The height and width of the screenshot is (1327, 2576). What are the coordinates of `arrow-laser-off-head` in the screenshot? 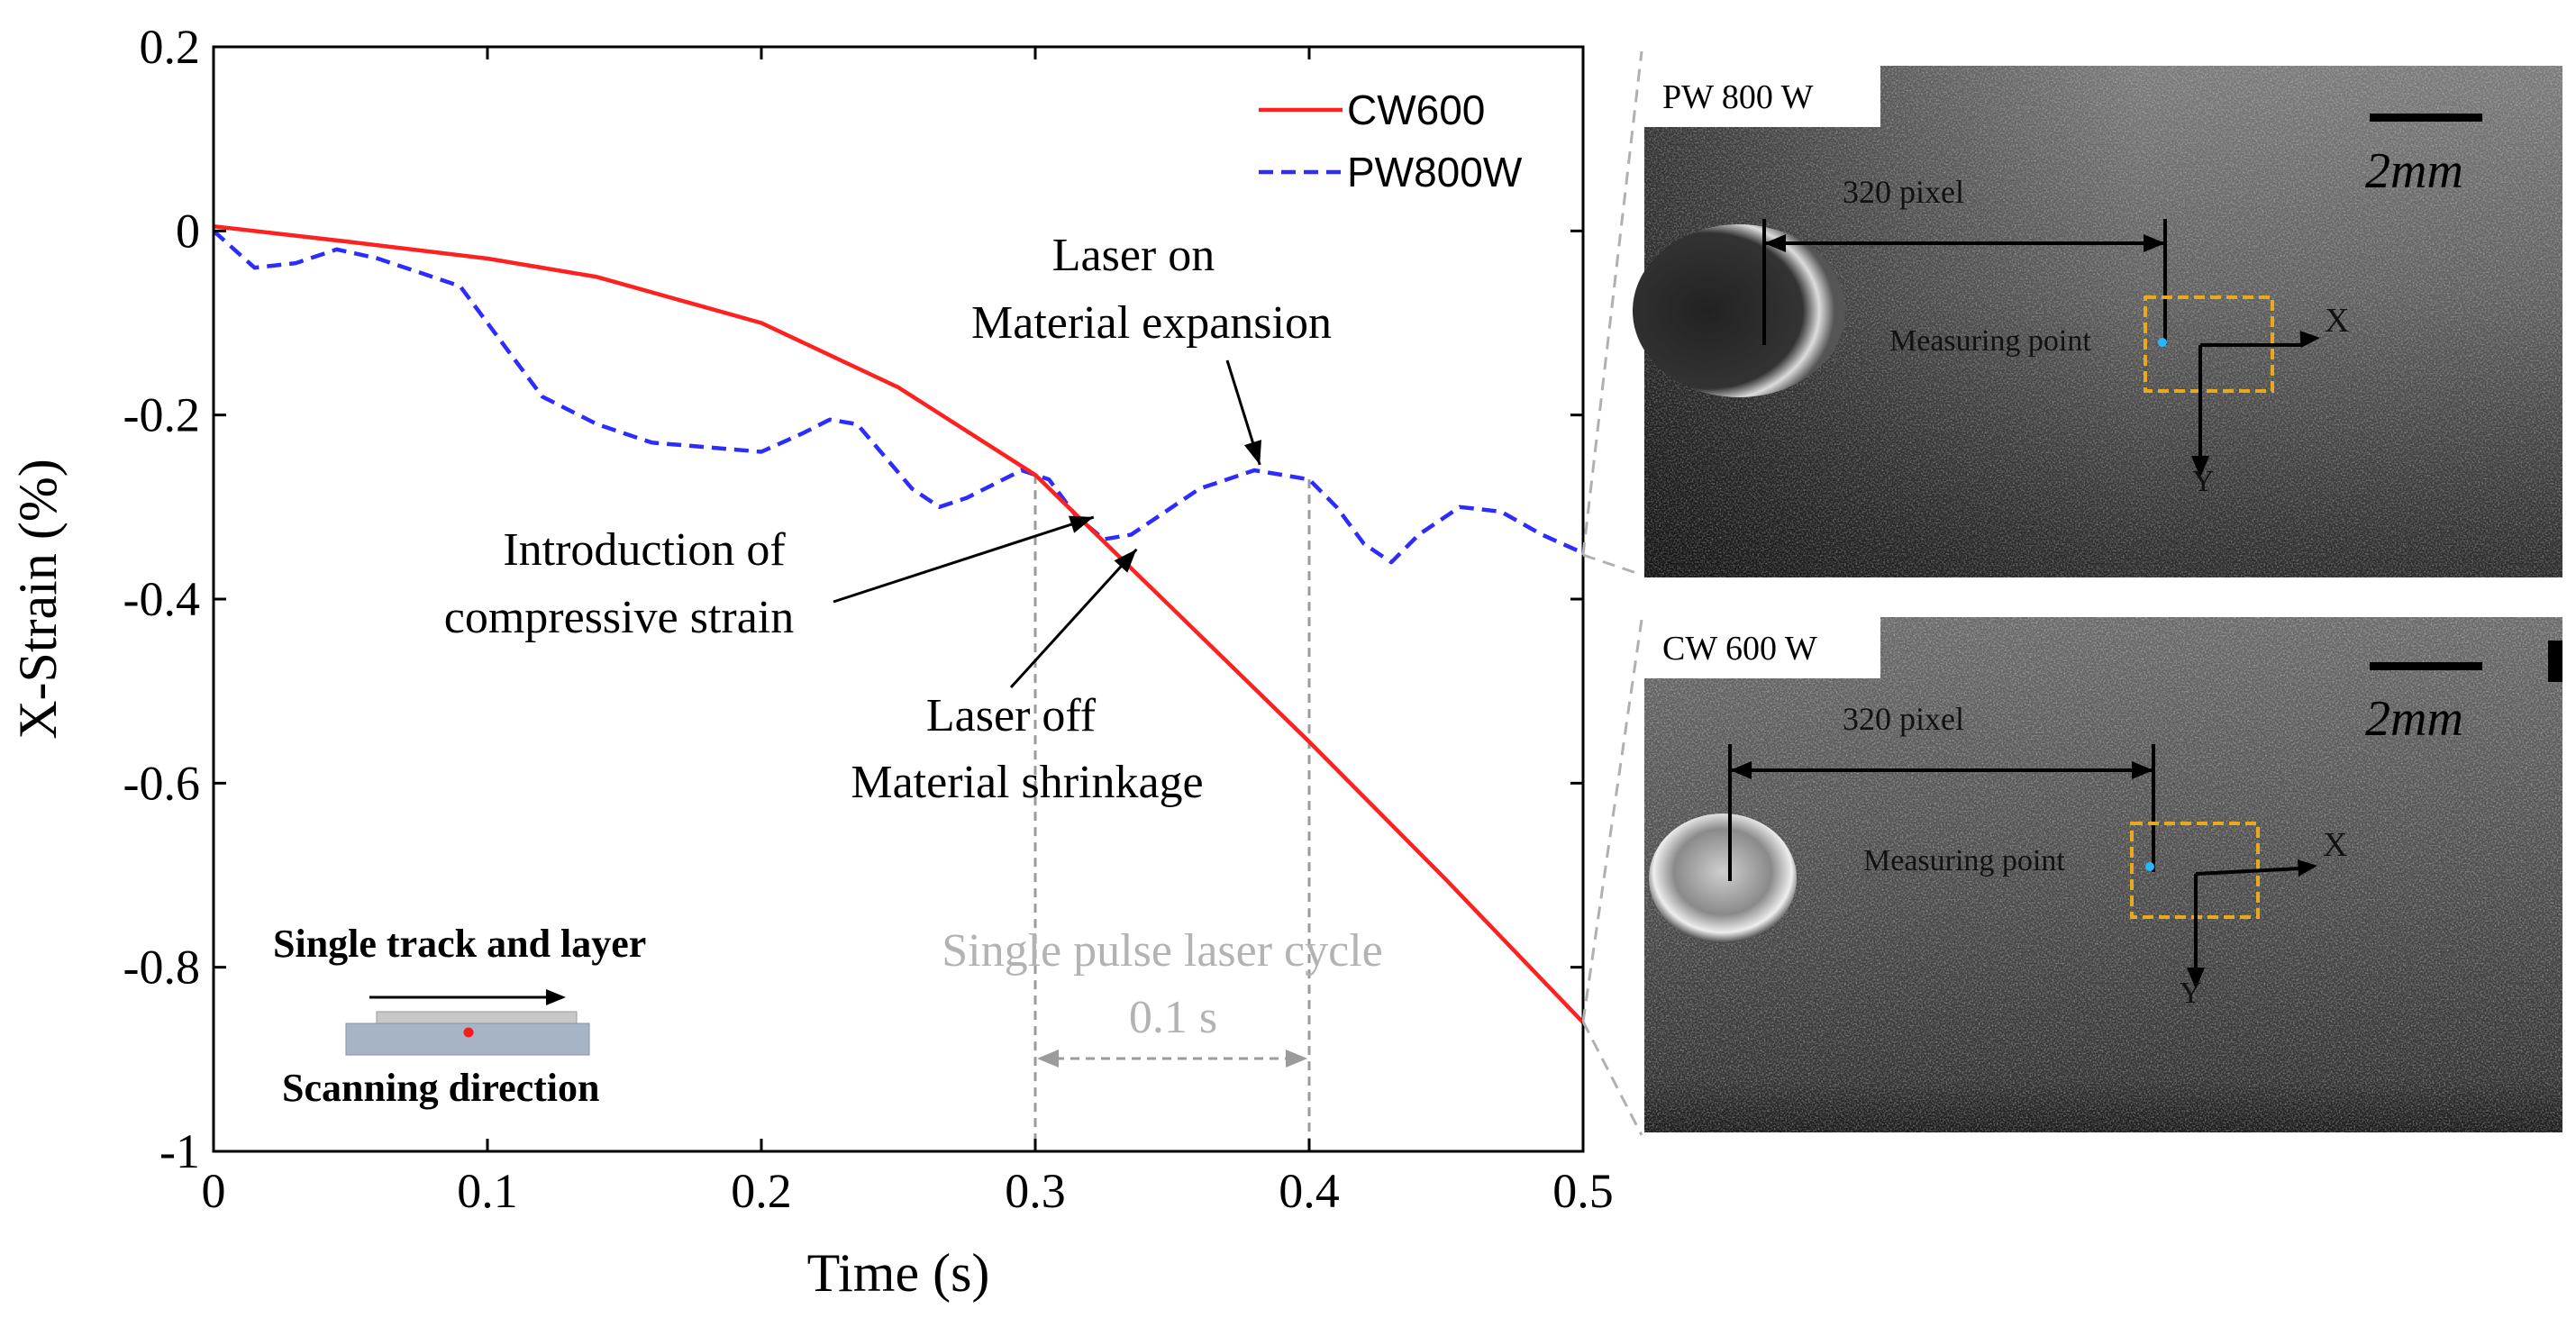 It's located at (1125, 561).